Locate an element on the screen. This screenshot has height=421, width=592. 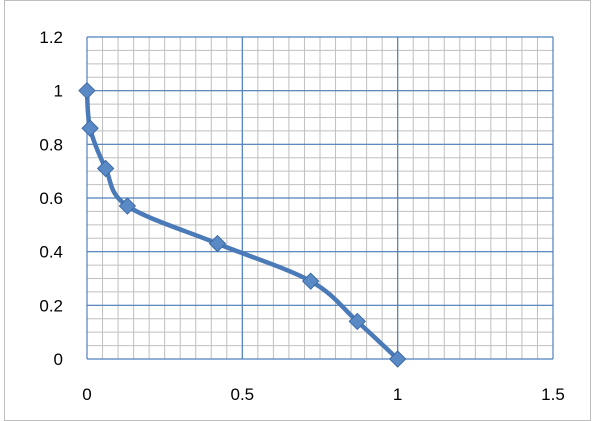
y-tick-label: 0.4 is located at coordinates (51, 252).